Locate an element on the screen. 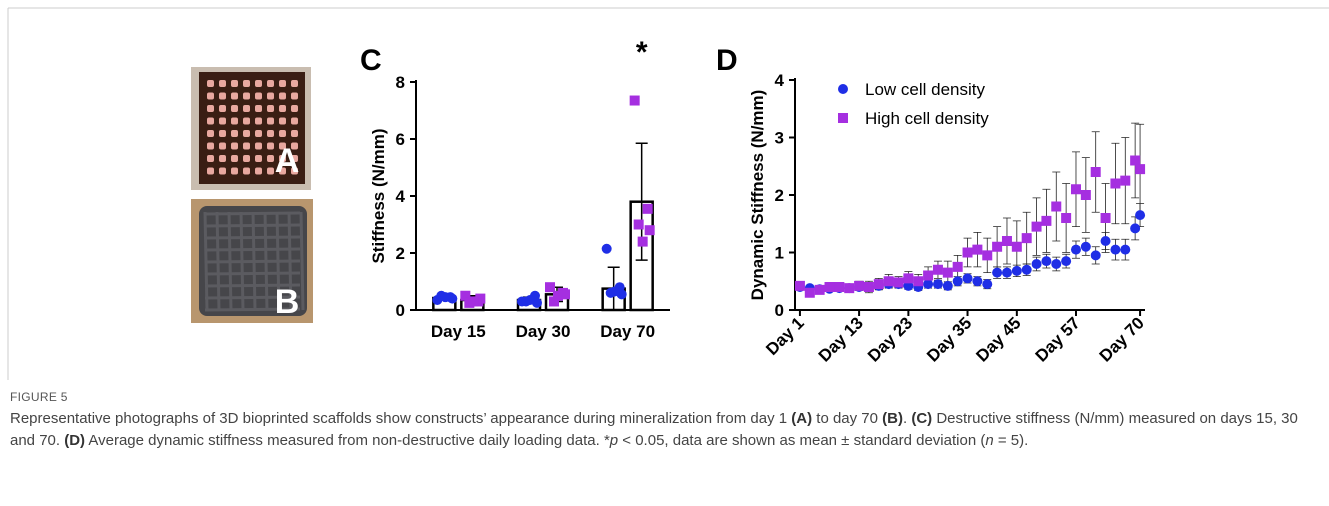  x-tick-label: Day 70 is located at coordinates (627, 331).